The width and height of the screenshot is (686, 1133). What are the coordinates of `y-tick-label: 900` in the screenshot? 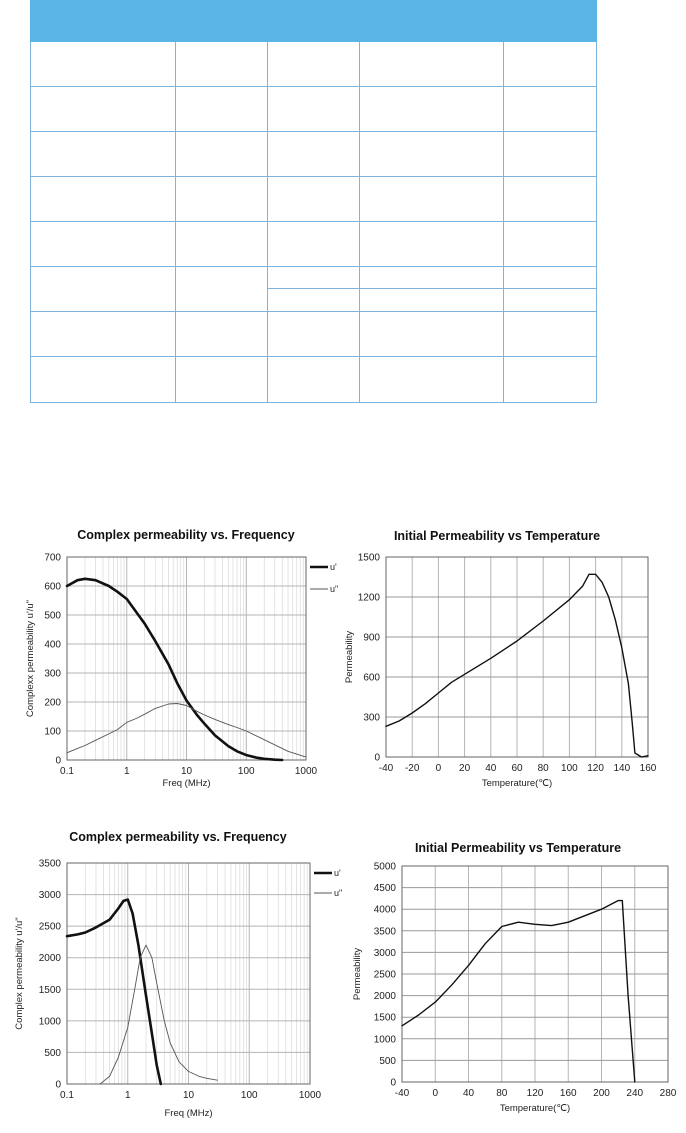 It's located at (371, 638).